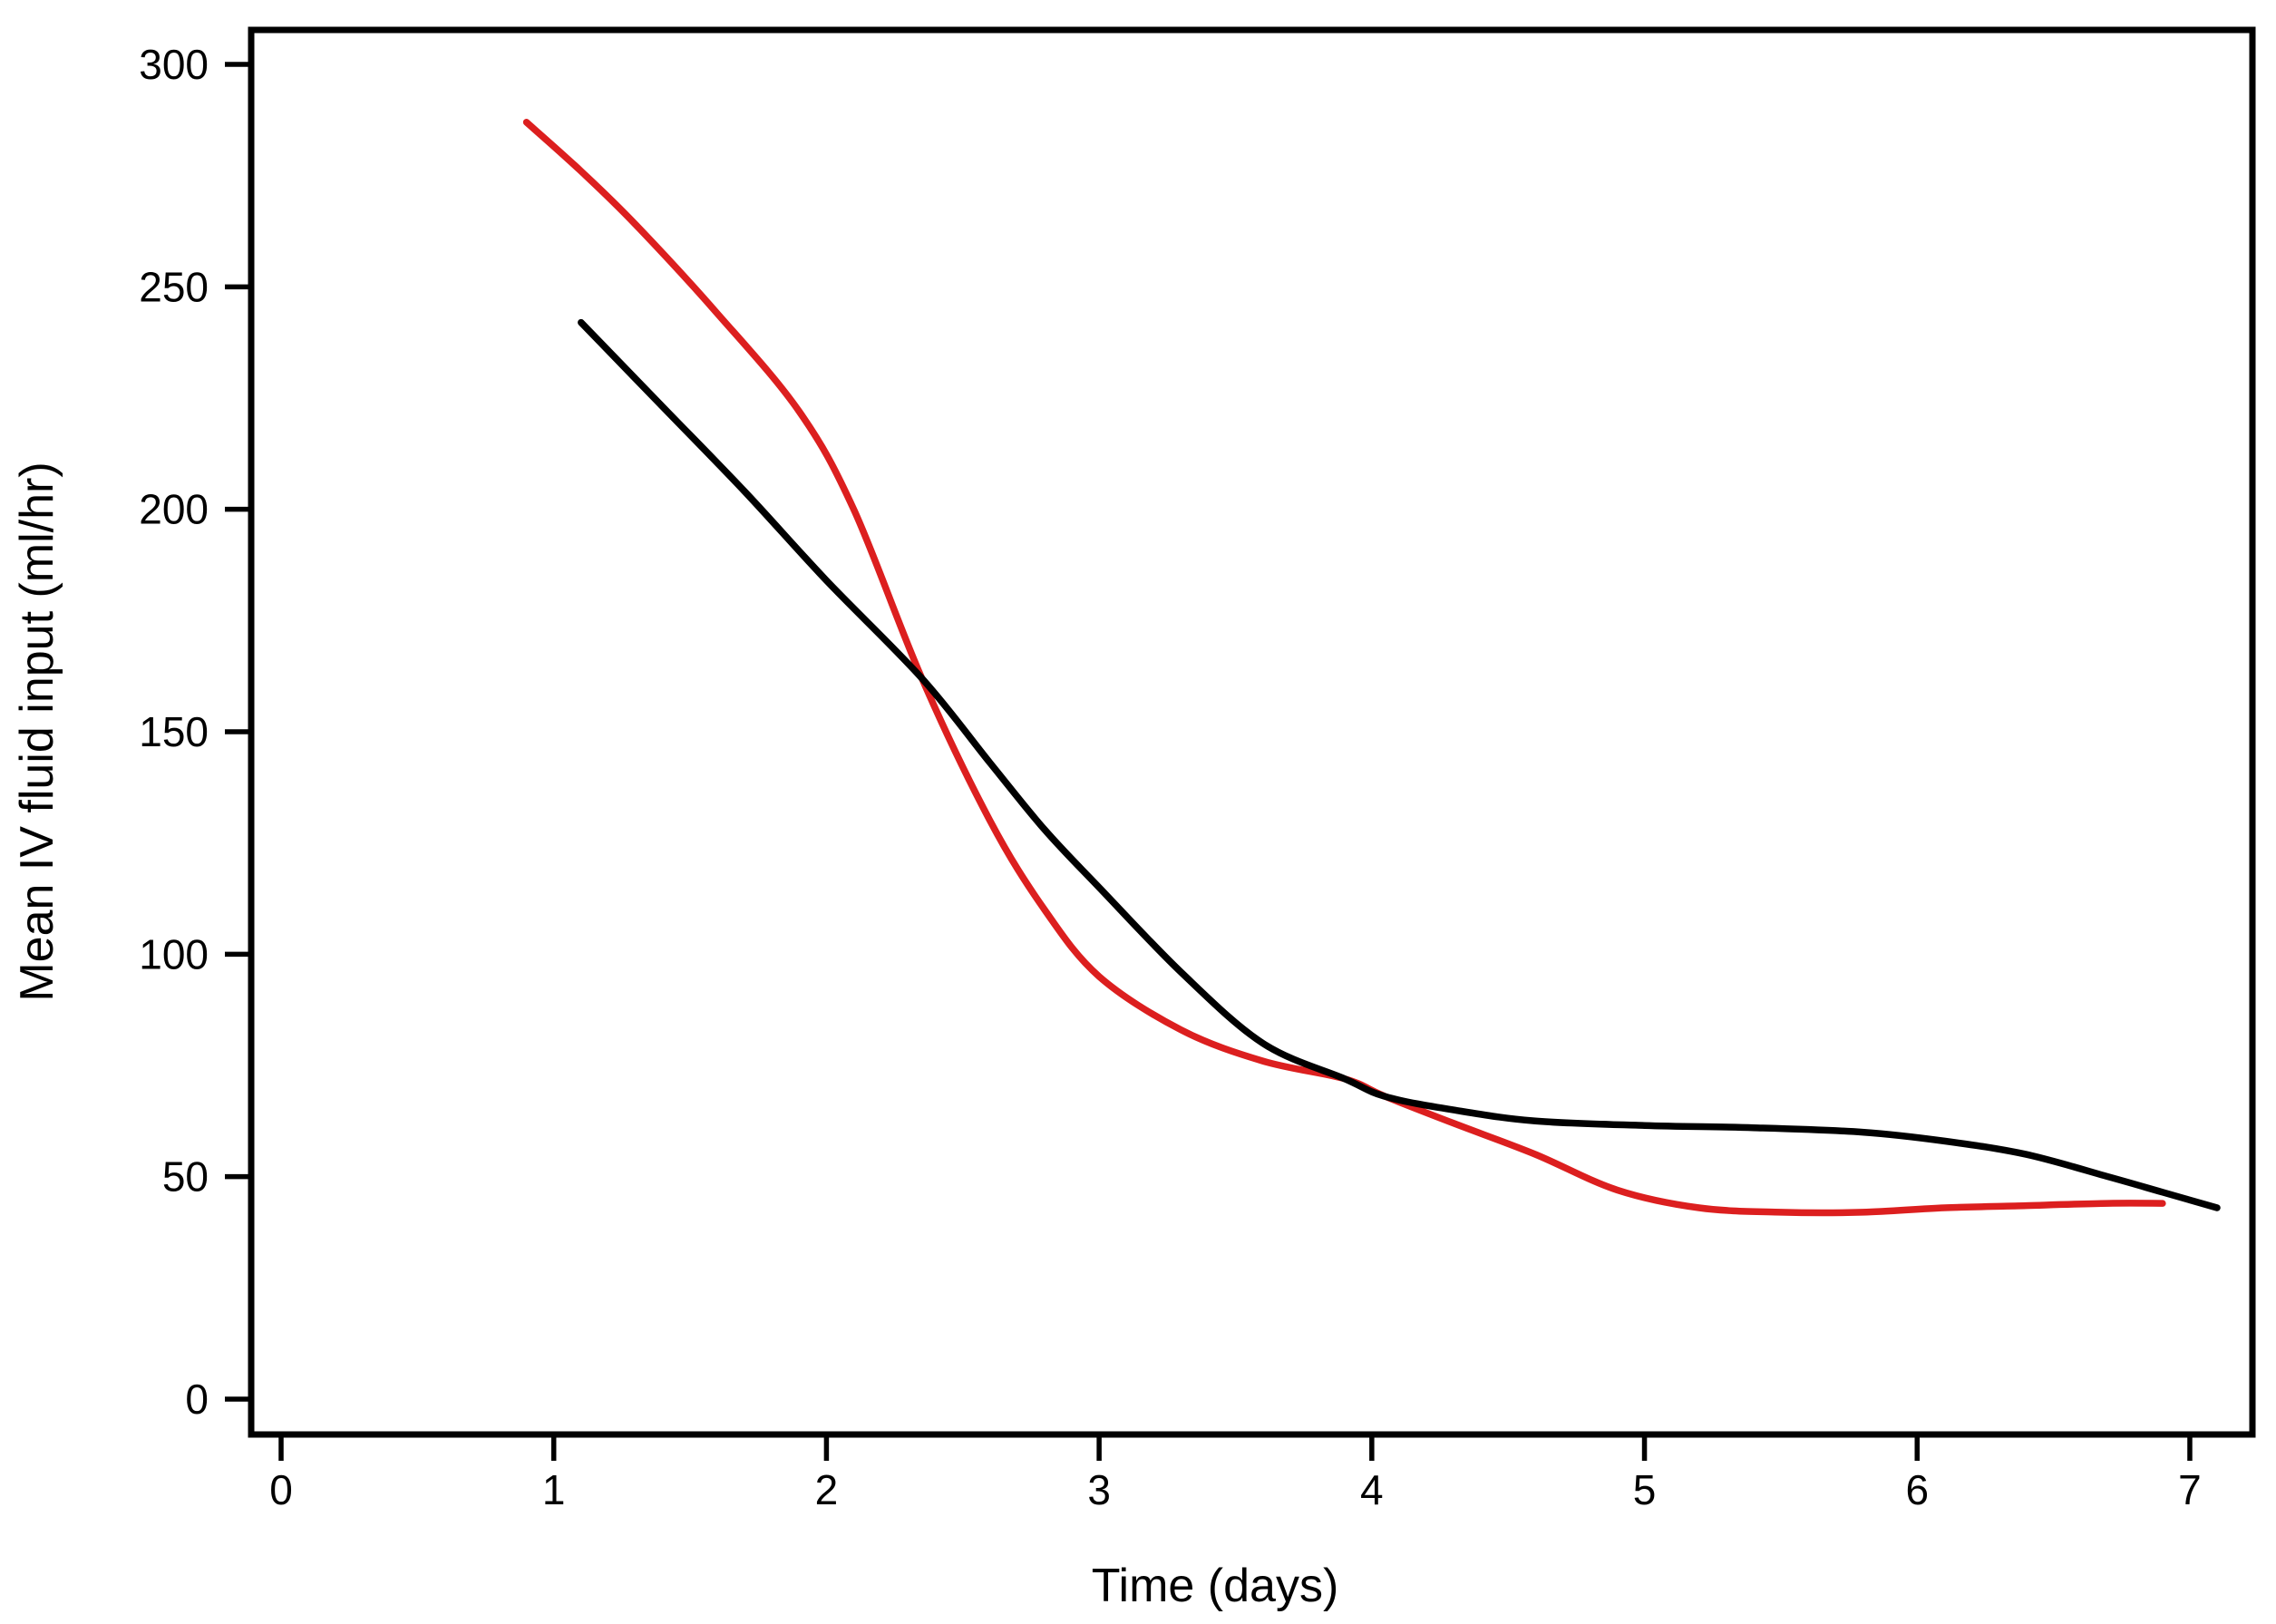 The image size is (2276, 1624). I want to click on x-tick-label: 2, so click(827, 1489).